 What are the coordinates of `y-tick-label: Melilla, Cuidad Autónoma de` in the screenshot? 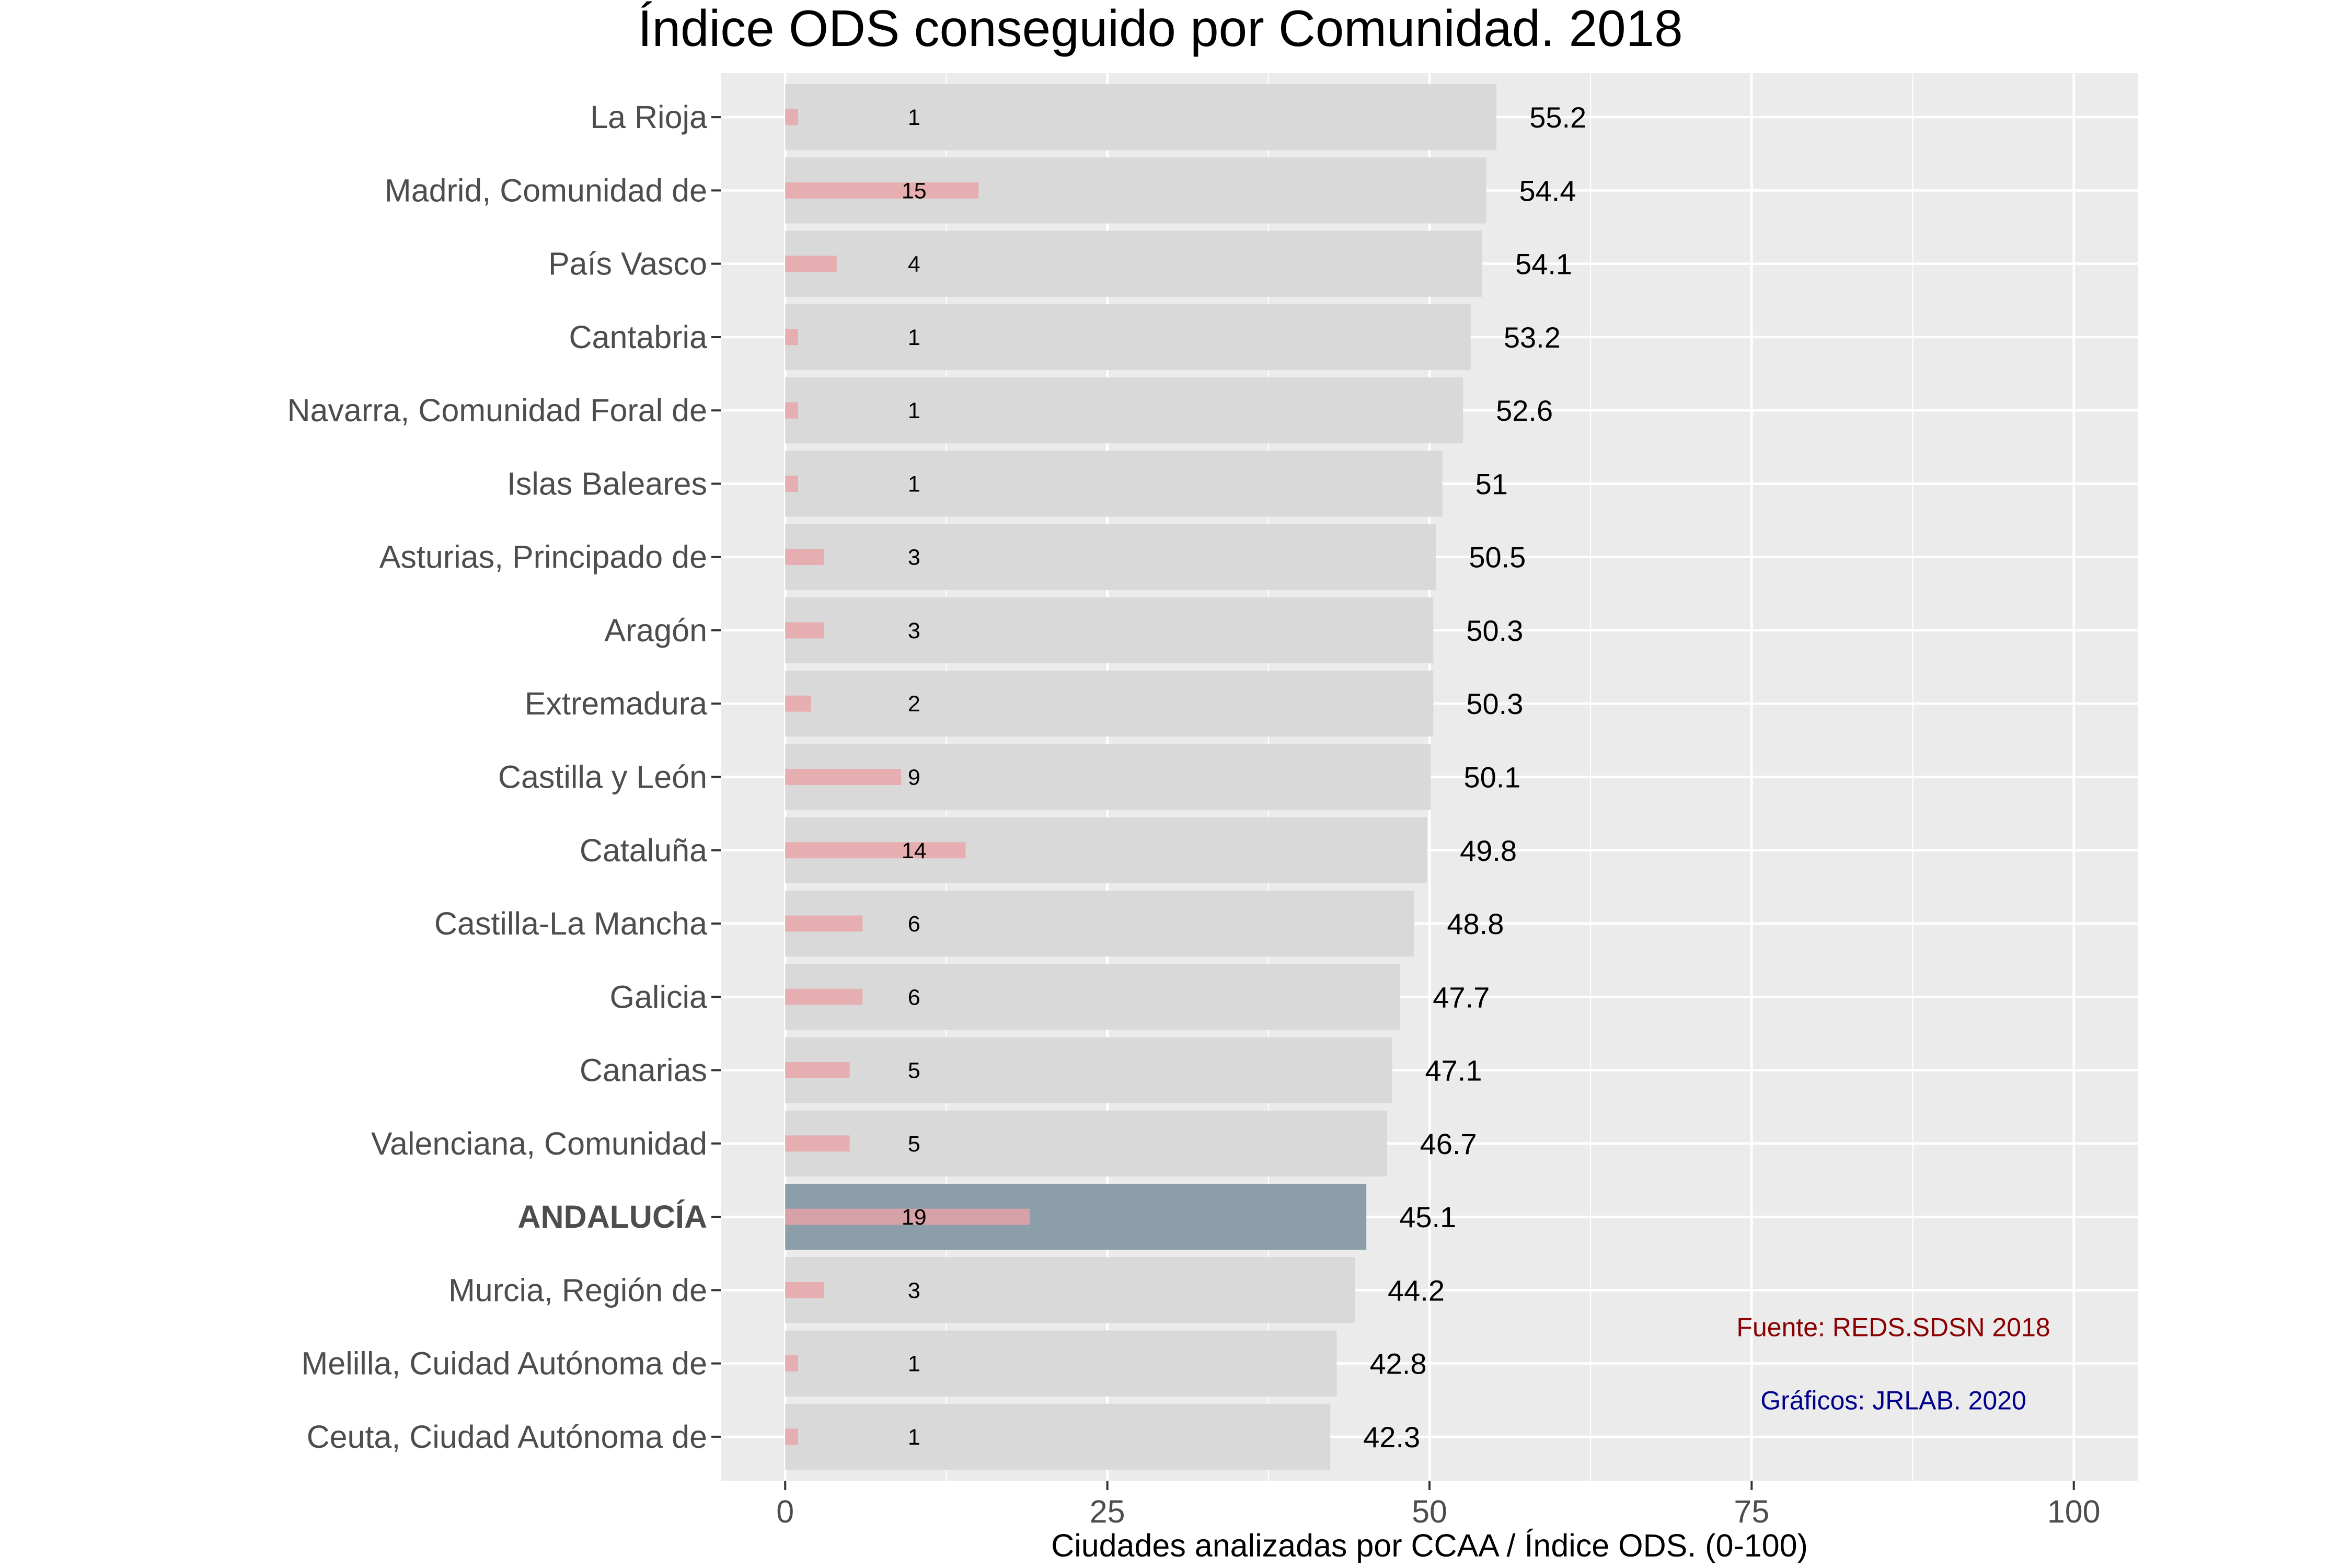 It's located at (504, 1363).